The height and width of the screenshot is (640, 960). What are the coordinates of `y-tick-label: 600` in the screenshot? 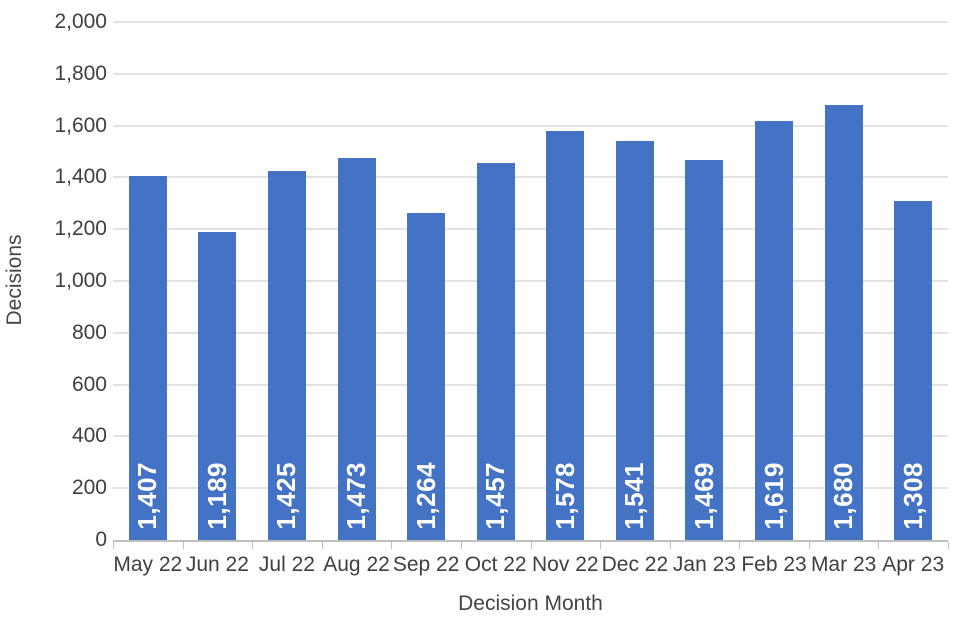 It's located at (89, 384).